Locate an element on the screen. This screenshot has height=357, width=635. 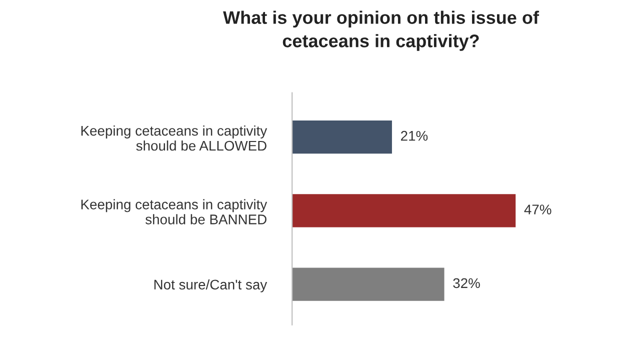
chart-title: What is your opinion on this issue of cetaceans in captivity? is located at coordinates (381, 30).